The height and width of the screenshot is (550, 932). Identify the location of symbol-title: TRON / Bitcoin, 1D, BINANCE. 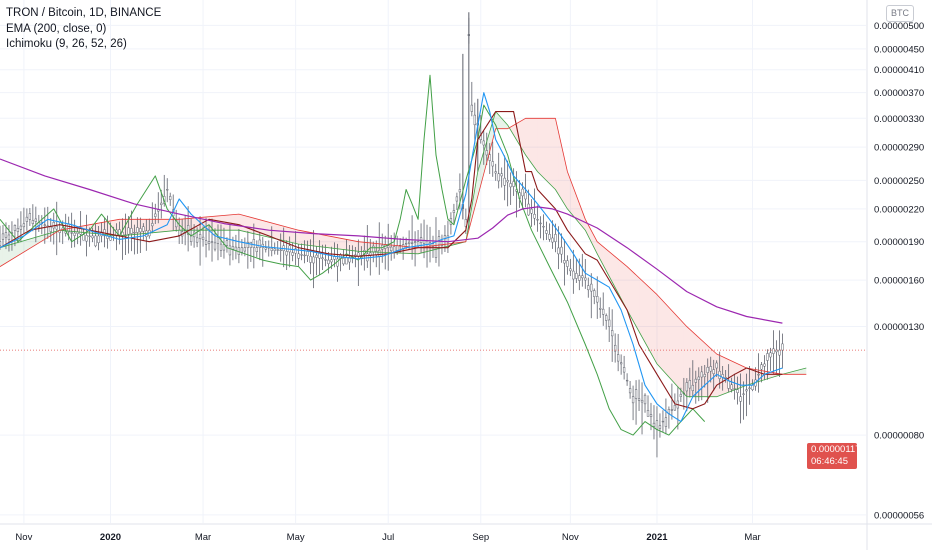
(84, 13).